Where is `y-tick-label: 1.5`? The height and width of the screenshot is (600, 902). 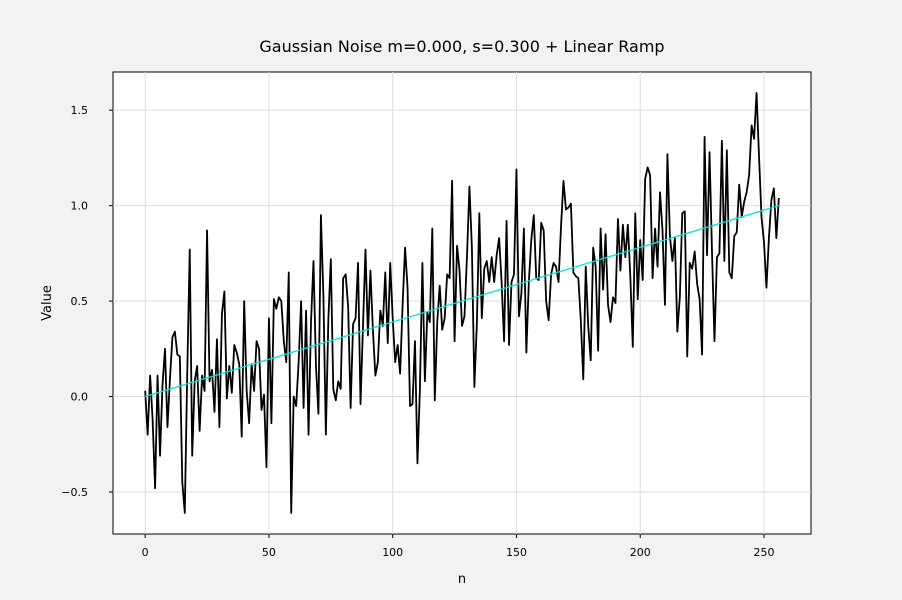 y-tick-label: 1.5 is located at coordinates (80, 110).